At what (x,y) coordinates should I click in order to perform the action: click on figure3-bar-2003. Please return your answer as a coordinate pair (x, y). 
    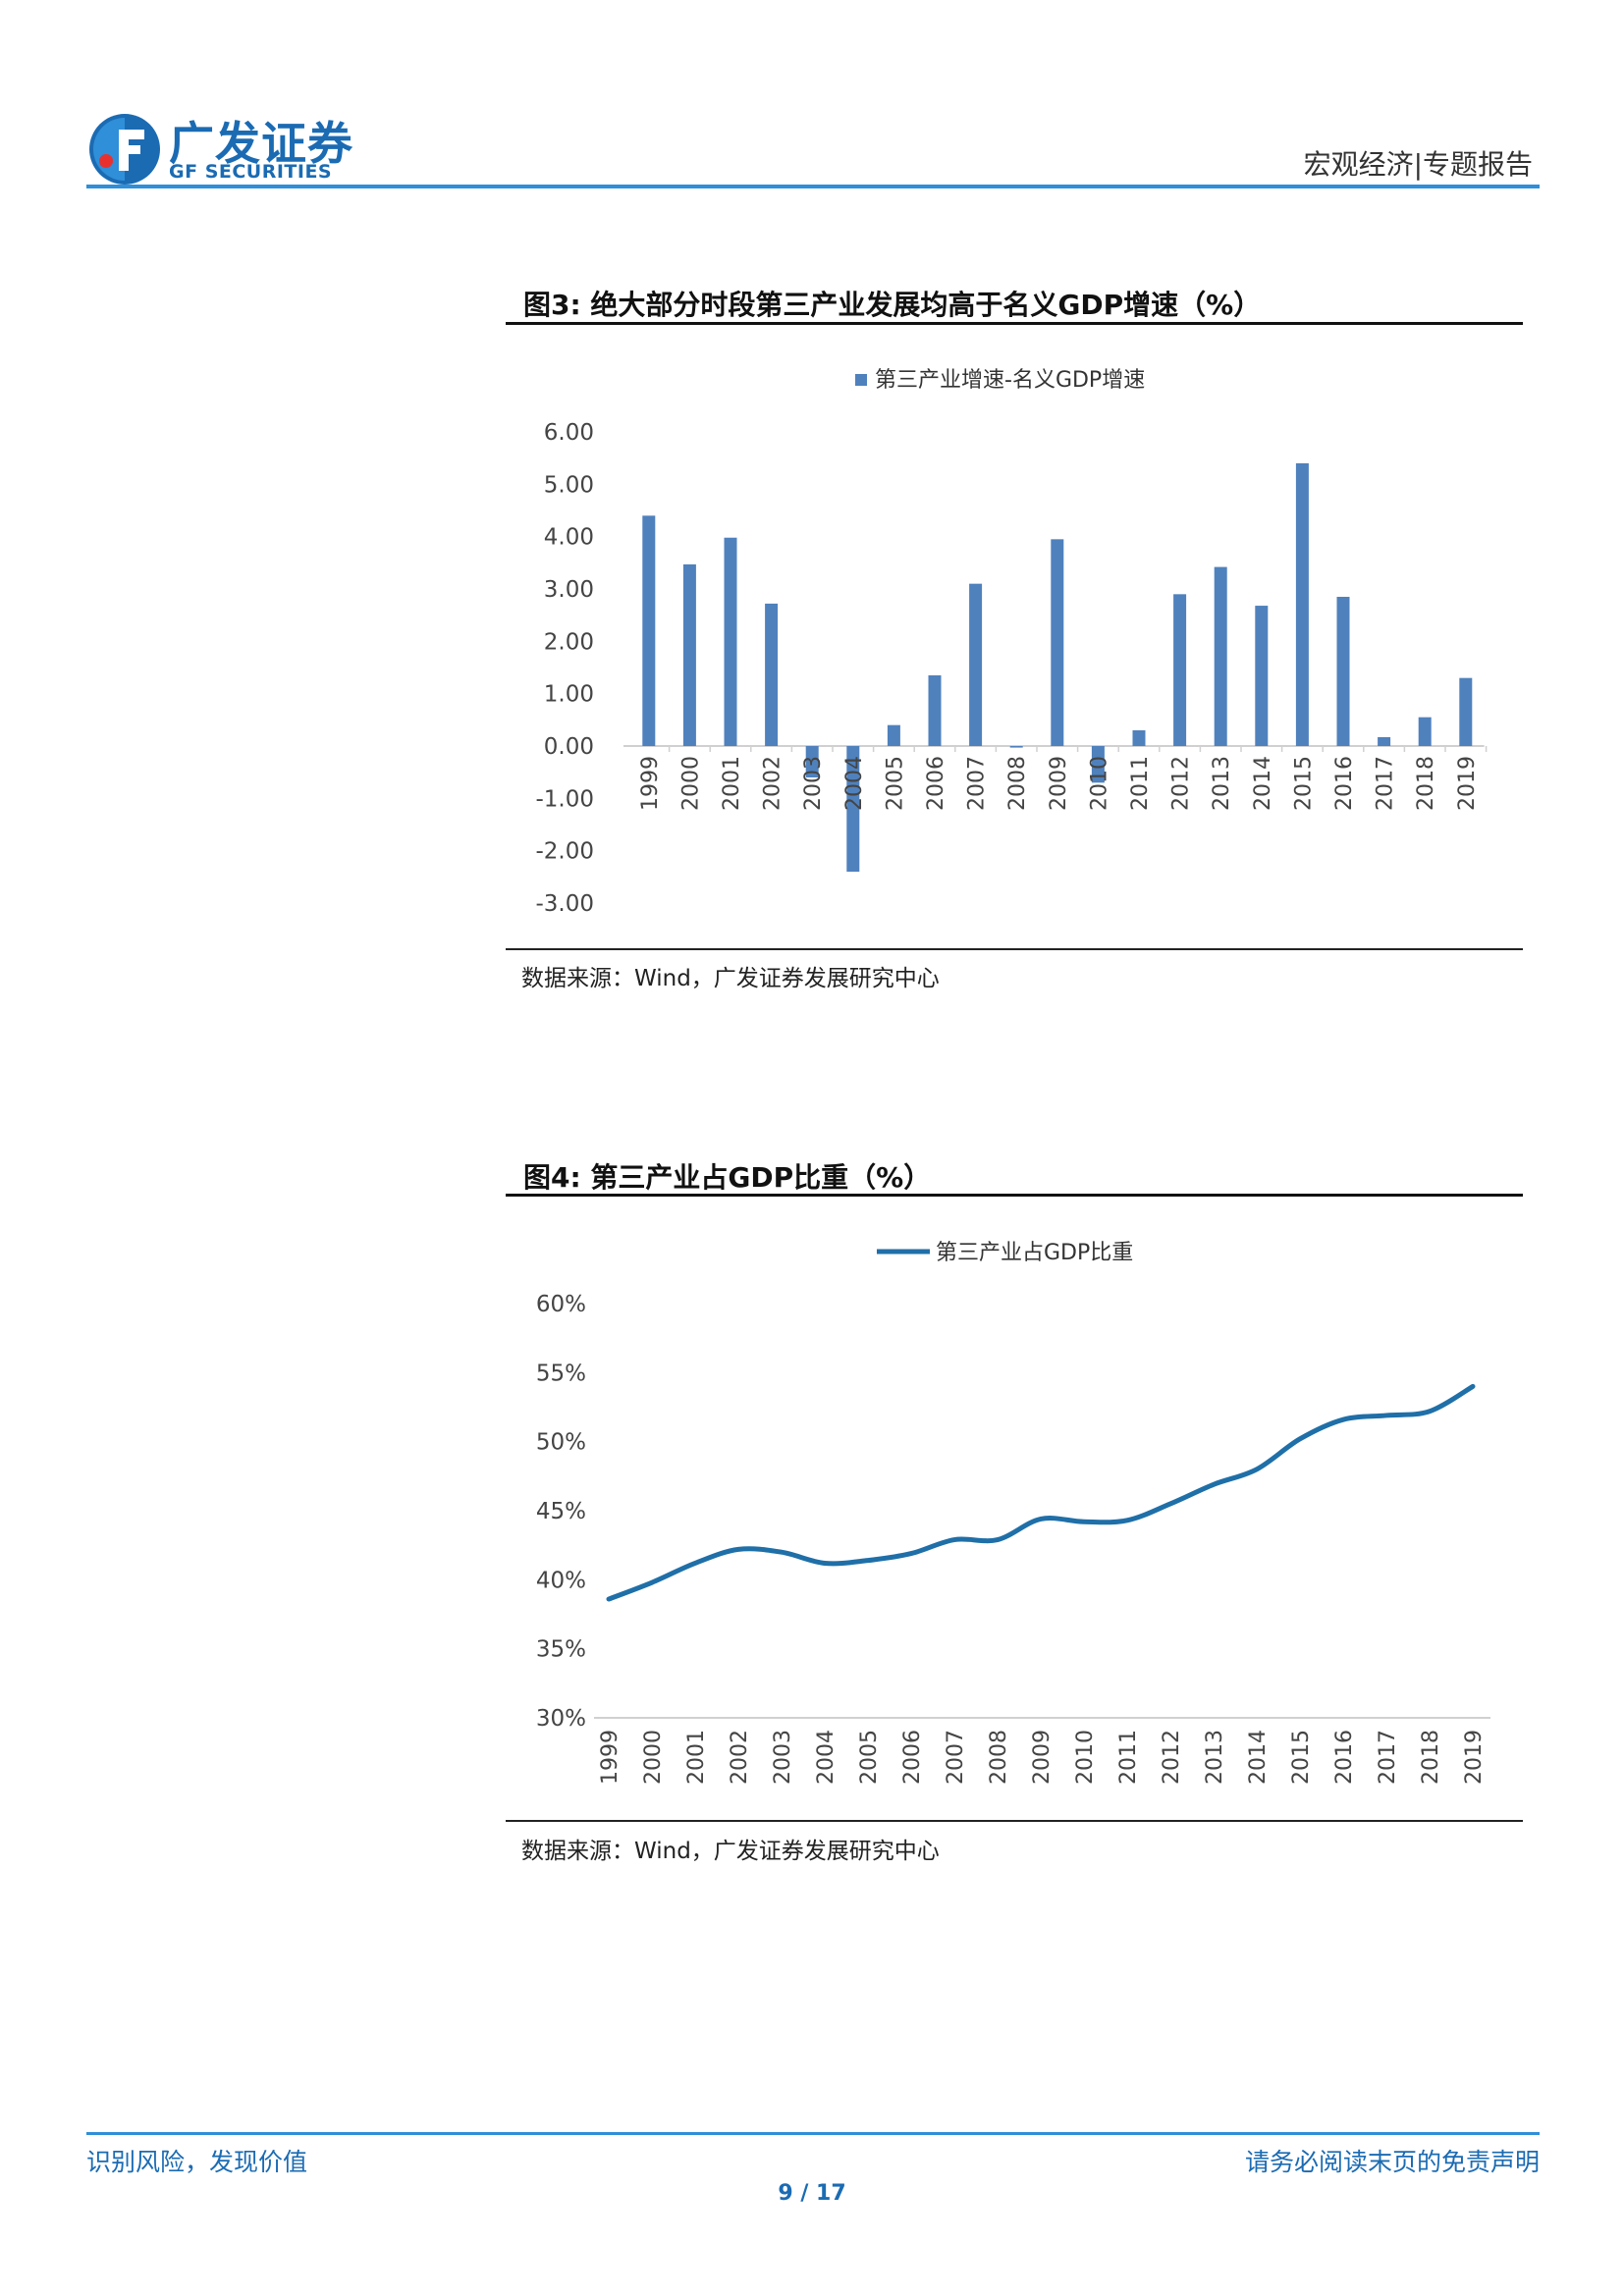
    Looking at the image, I should click on (812, 761).